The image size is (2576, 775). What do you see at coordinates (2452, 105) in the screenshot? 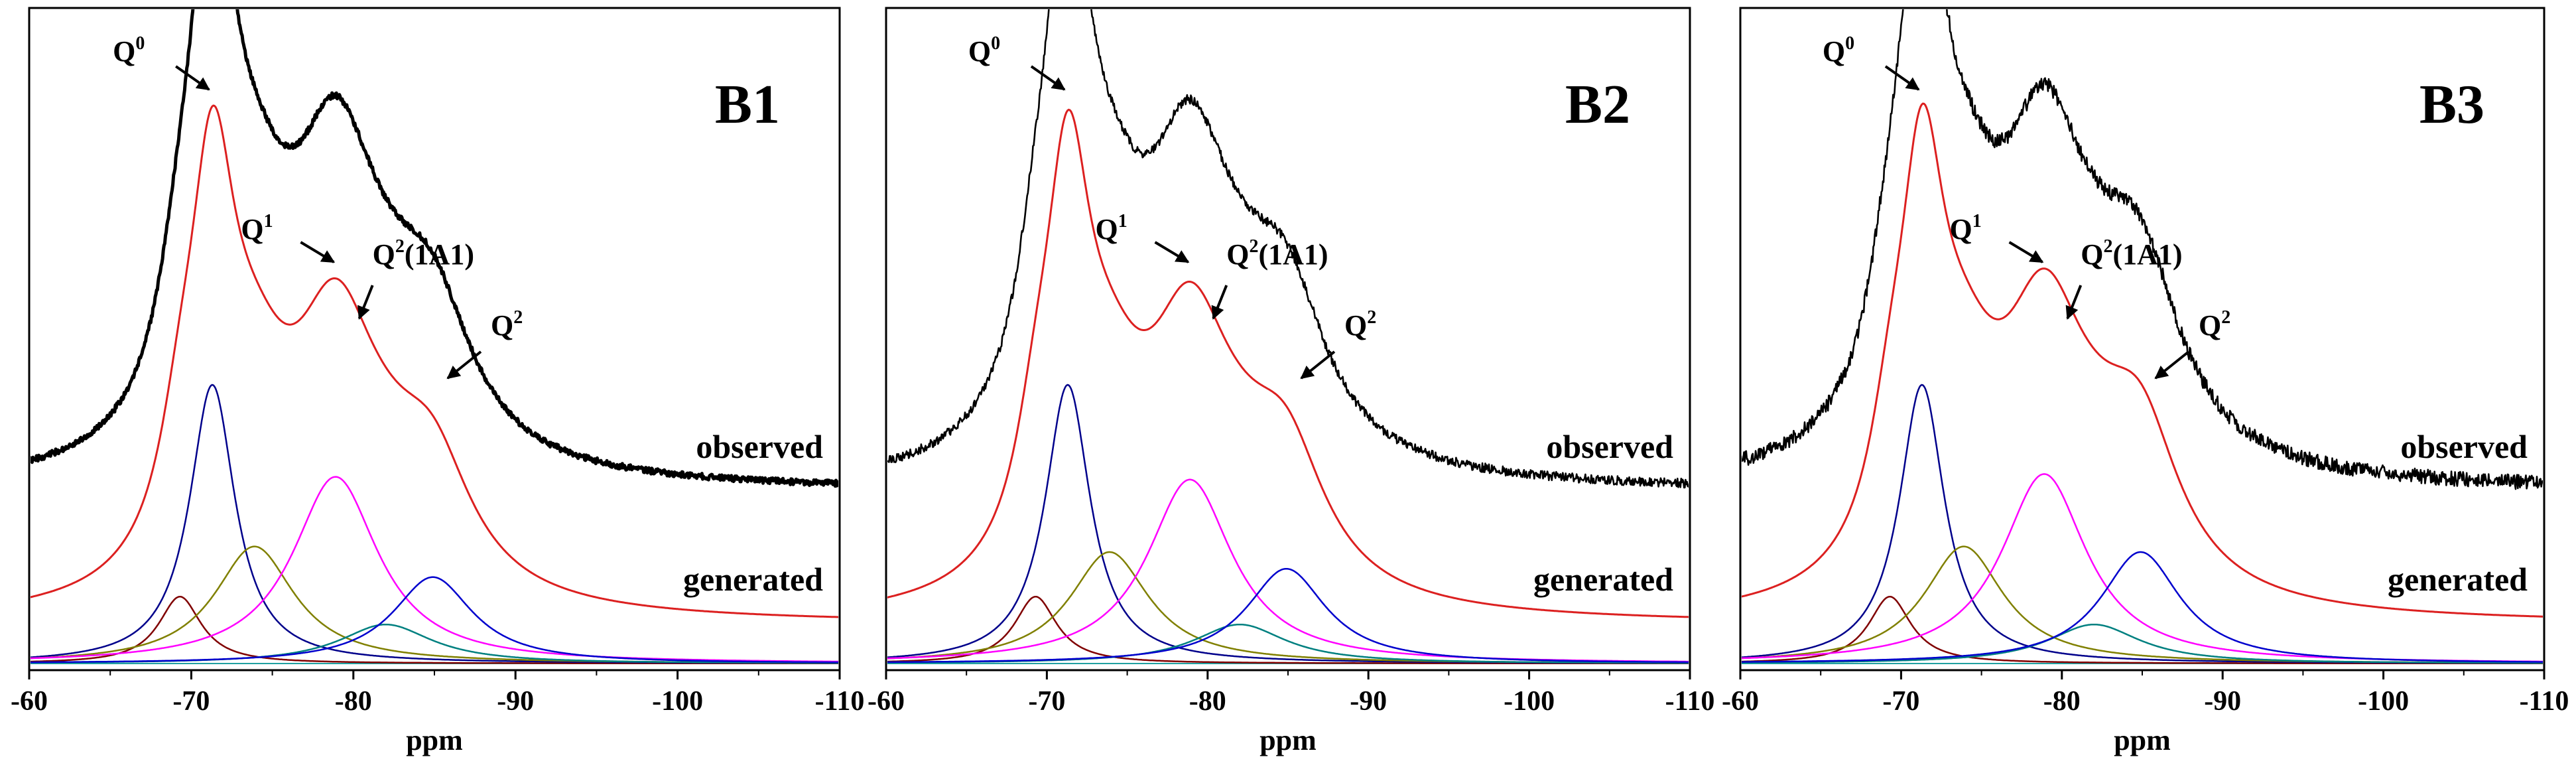
I see `panel-title: B3` at bounding box center [2452, 105].